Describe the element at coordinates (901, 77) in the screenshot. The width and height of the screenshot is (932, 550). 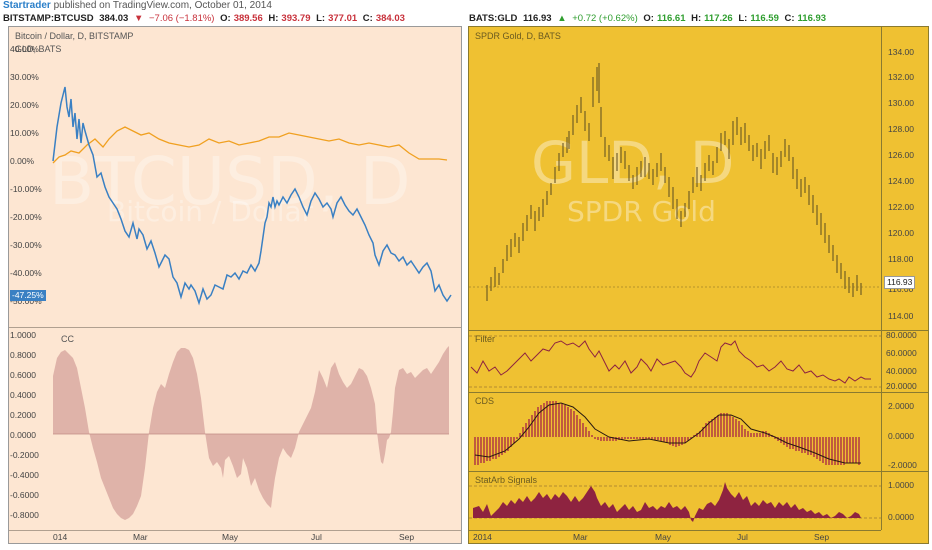
I see `y-tick: 132.00` at that location.